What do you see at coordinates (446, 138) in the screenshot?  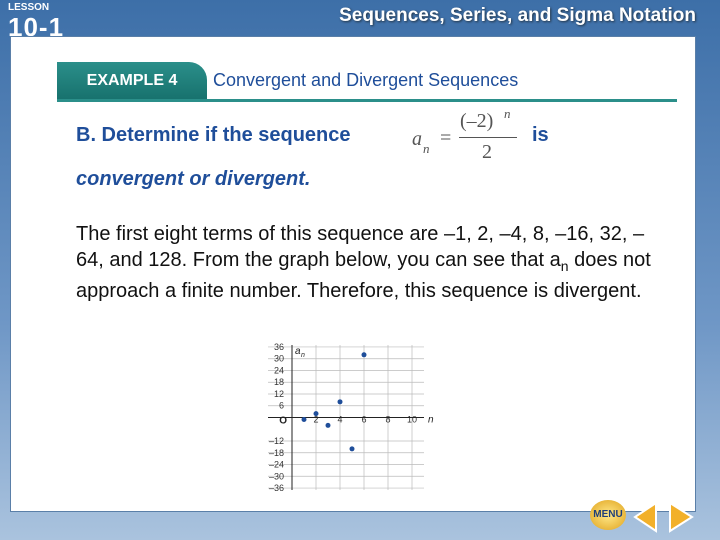 I see `formula-eq: =` at bounding box center [446, 138].